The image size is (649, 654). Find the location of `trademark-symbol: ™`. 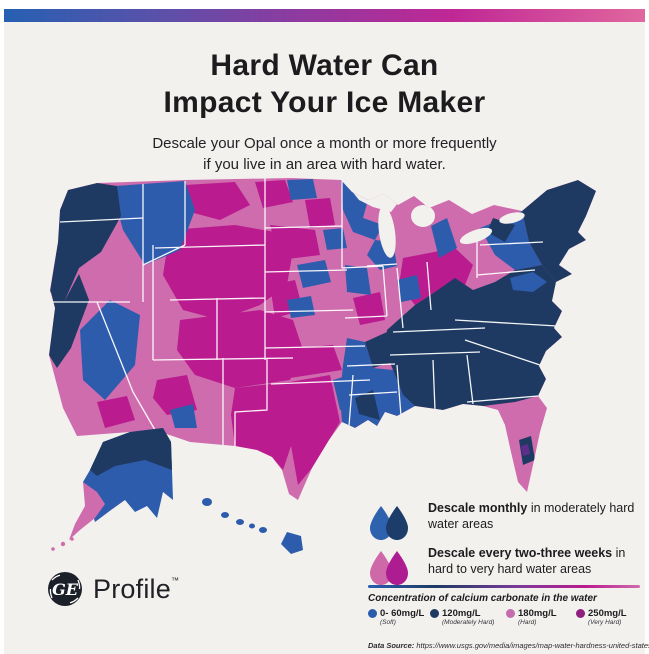

trademark-symbol: ™ is located at coordinates (175, 580).